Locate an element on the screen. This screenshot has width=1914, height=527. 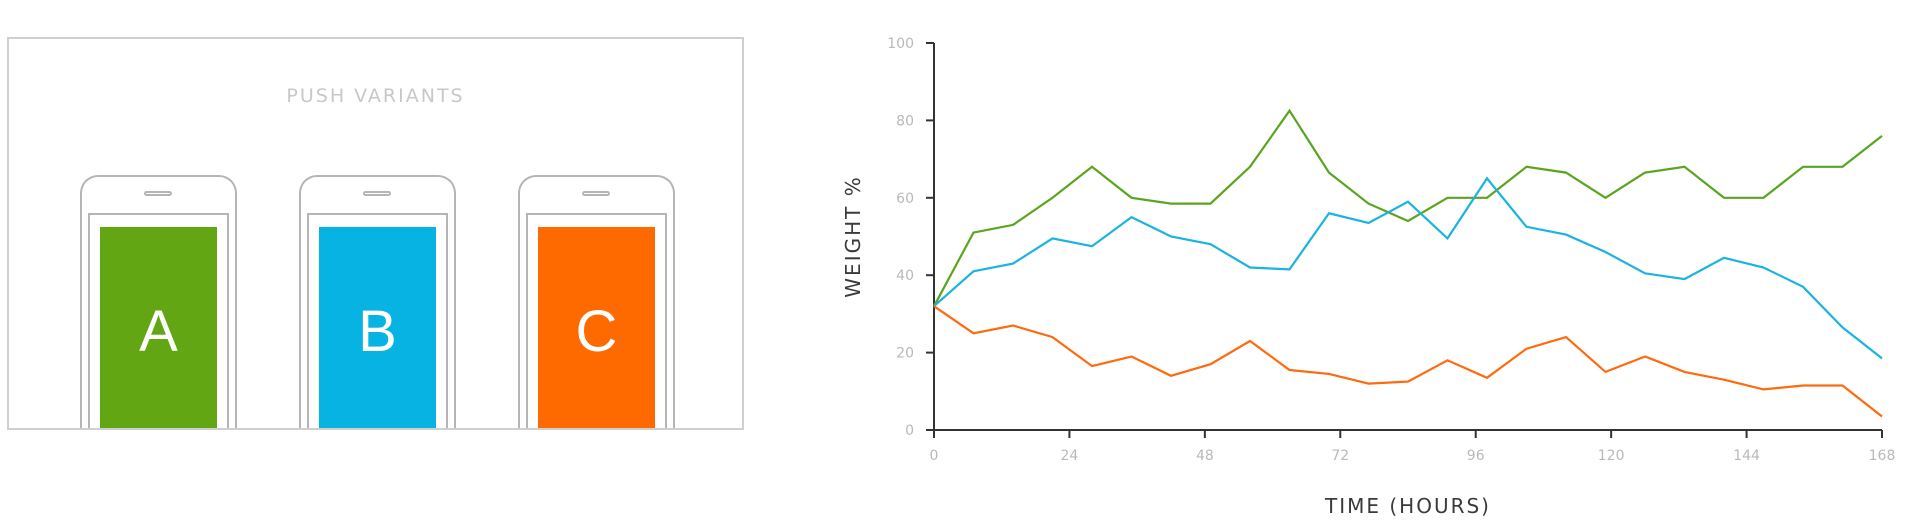
panel-title: PUSH VARIANTS is located at coordinates (375, 96).